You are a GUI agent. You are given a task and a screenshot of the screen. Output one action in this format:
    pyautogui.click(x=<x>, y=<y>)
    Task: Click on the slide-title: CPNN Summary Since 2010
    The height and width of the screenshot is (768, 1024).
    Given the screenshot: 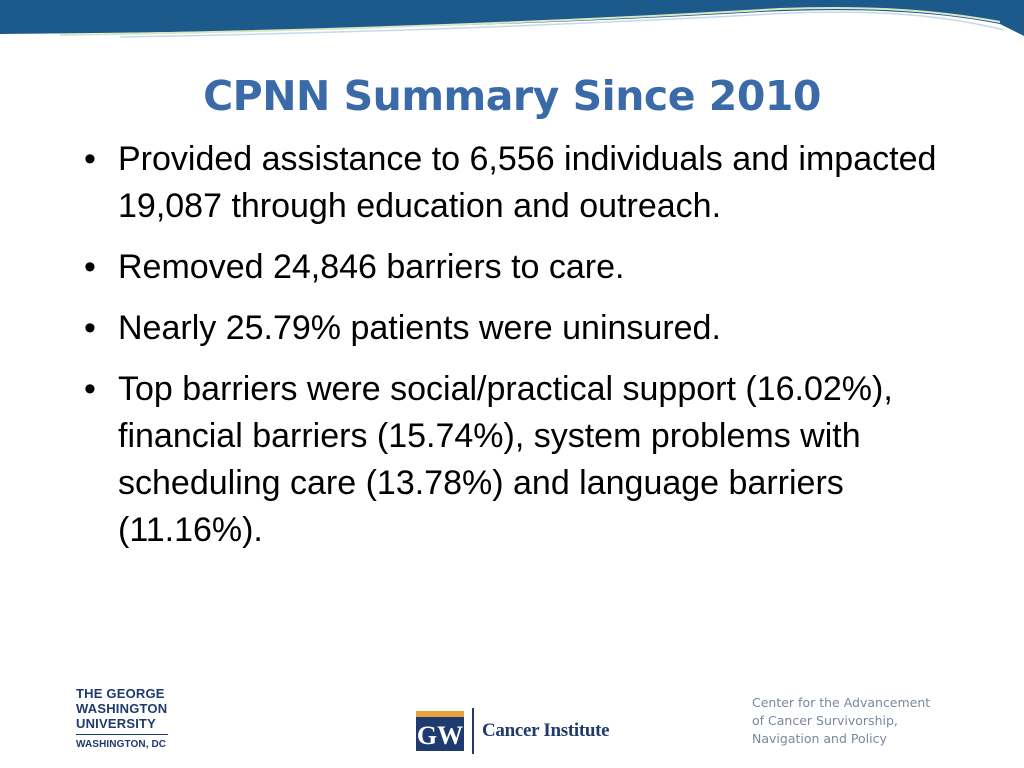 What is the action you would take?
    pyautogui.click(x=512, y=96)
    